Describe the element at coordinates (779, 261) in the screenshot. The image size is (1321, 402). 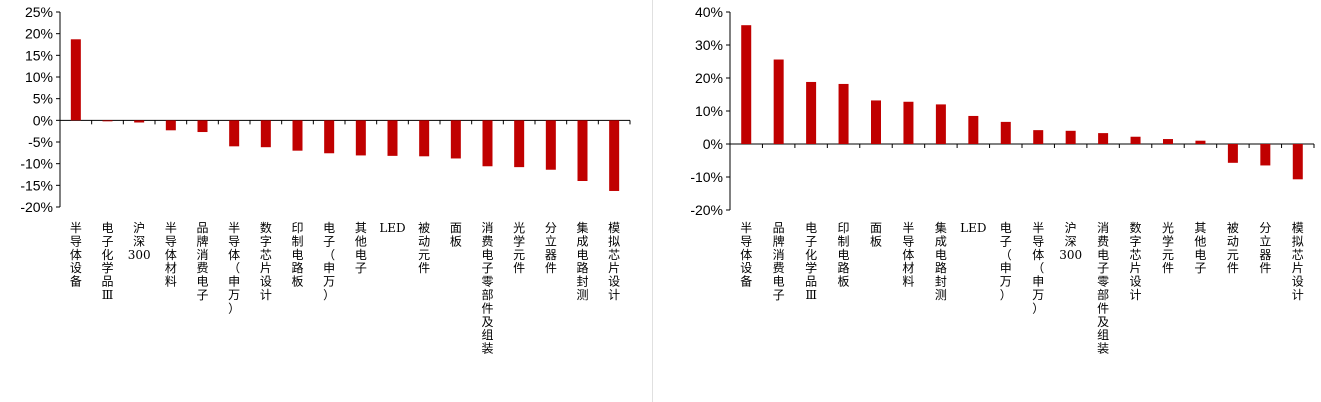
I see `right-category-label: 品牌消费电子` at that location.